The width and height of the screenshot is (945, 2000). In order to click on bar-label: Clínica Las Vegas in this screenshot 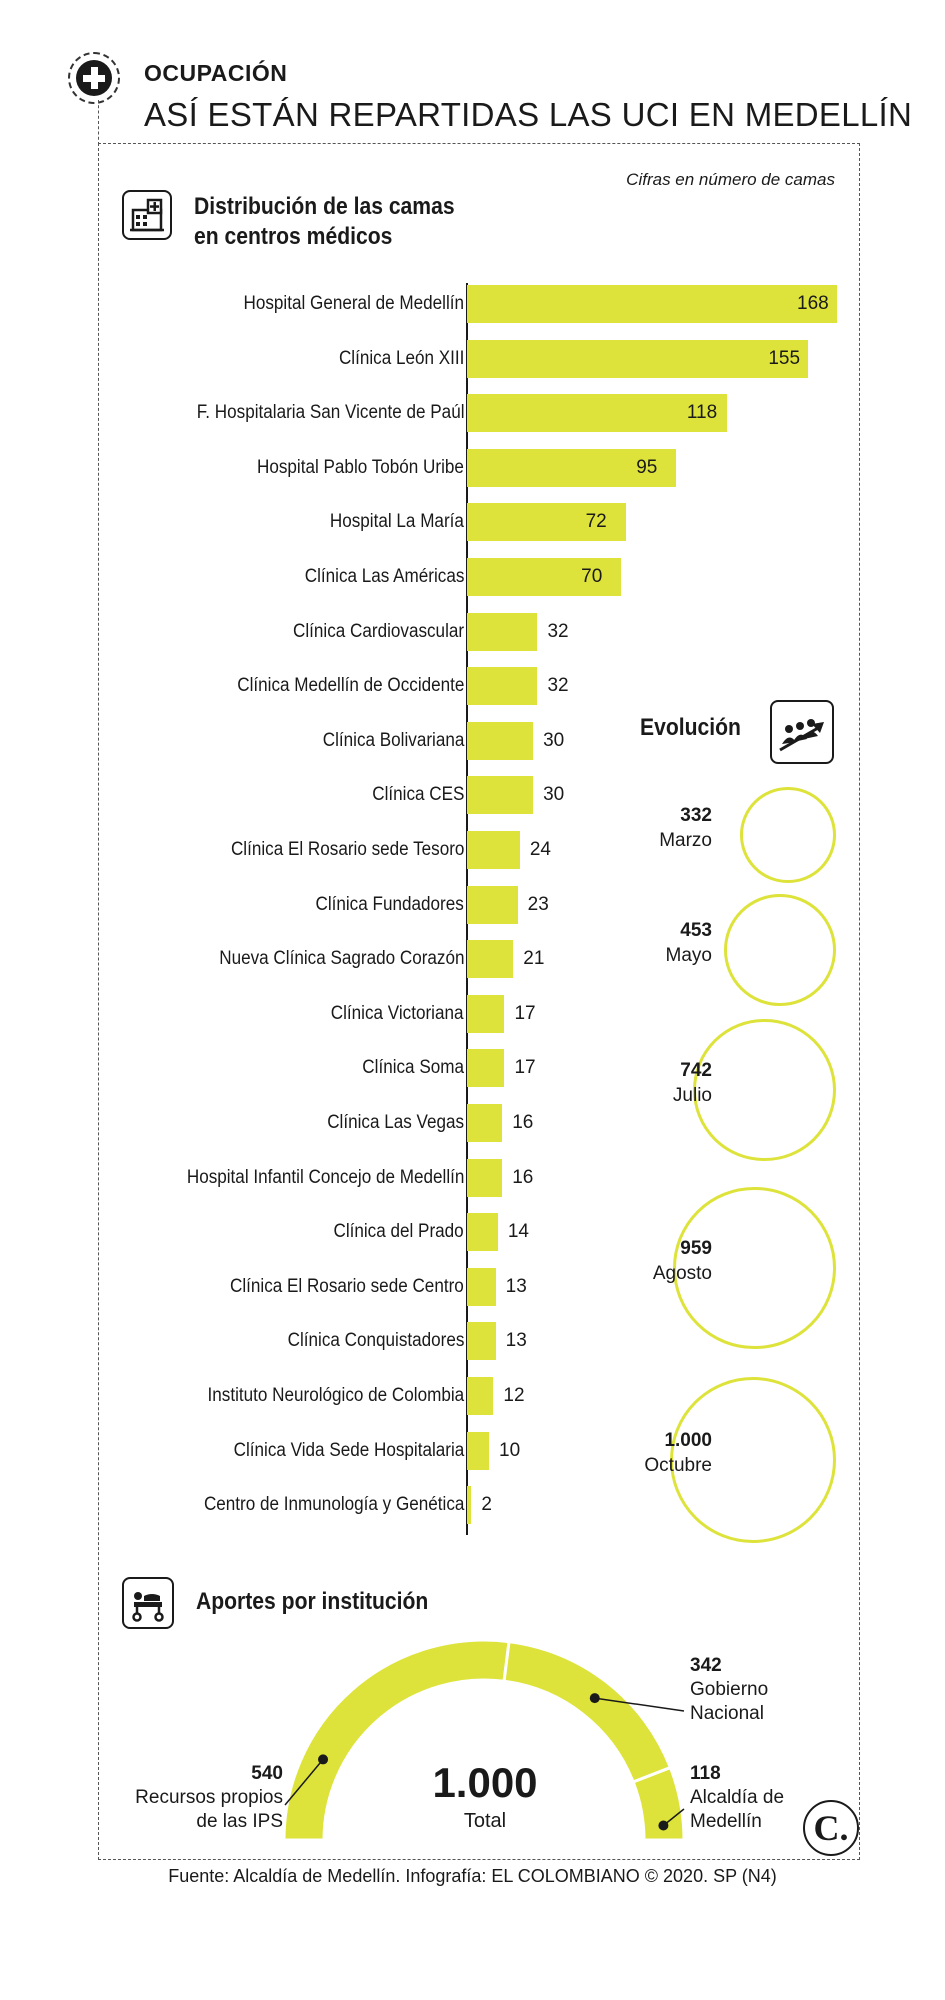, I will do `click(395, 1122)`.